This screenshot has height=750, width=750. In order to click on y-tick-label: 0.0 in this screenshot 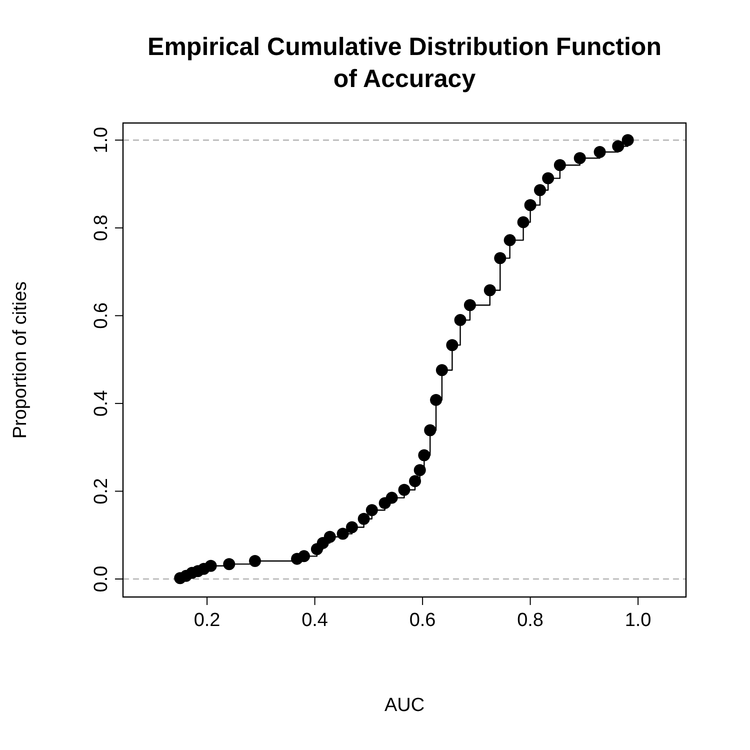, I will do `click(101, 579)`.